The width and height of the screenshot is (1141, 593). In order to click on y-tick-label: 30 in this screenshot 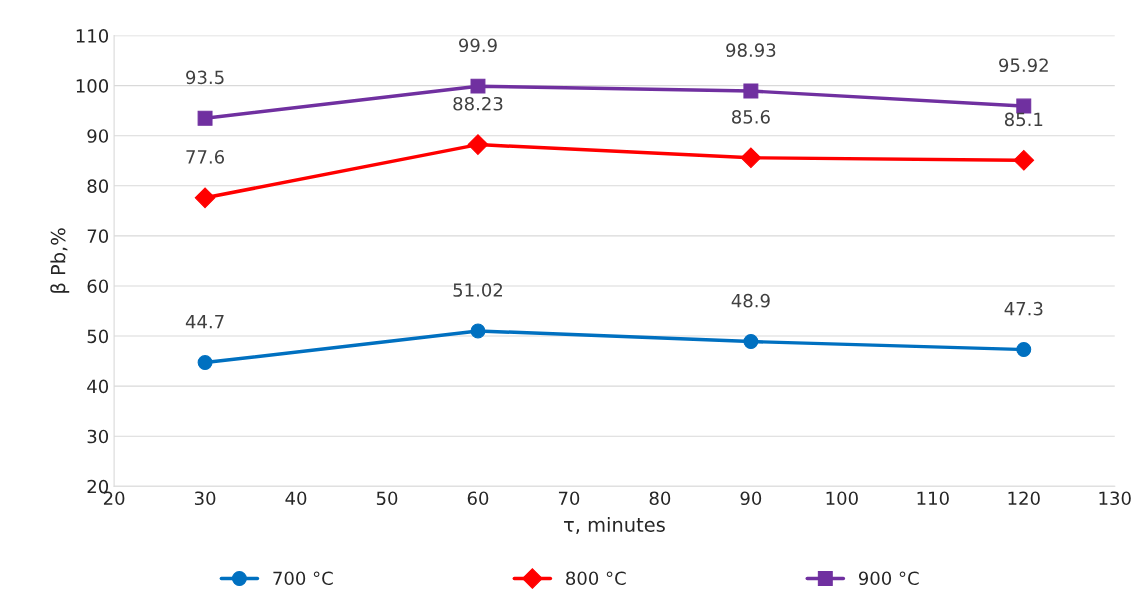, I will do `click(98, 436)`.